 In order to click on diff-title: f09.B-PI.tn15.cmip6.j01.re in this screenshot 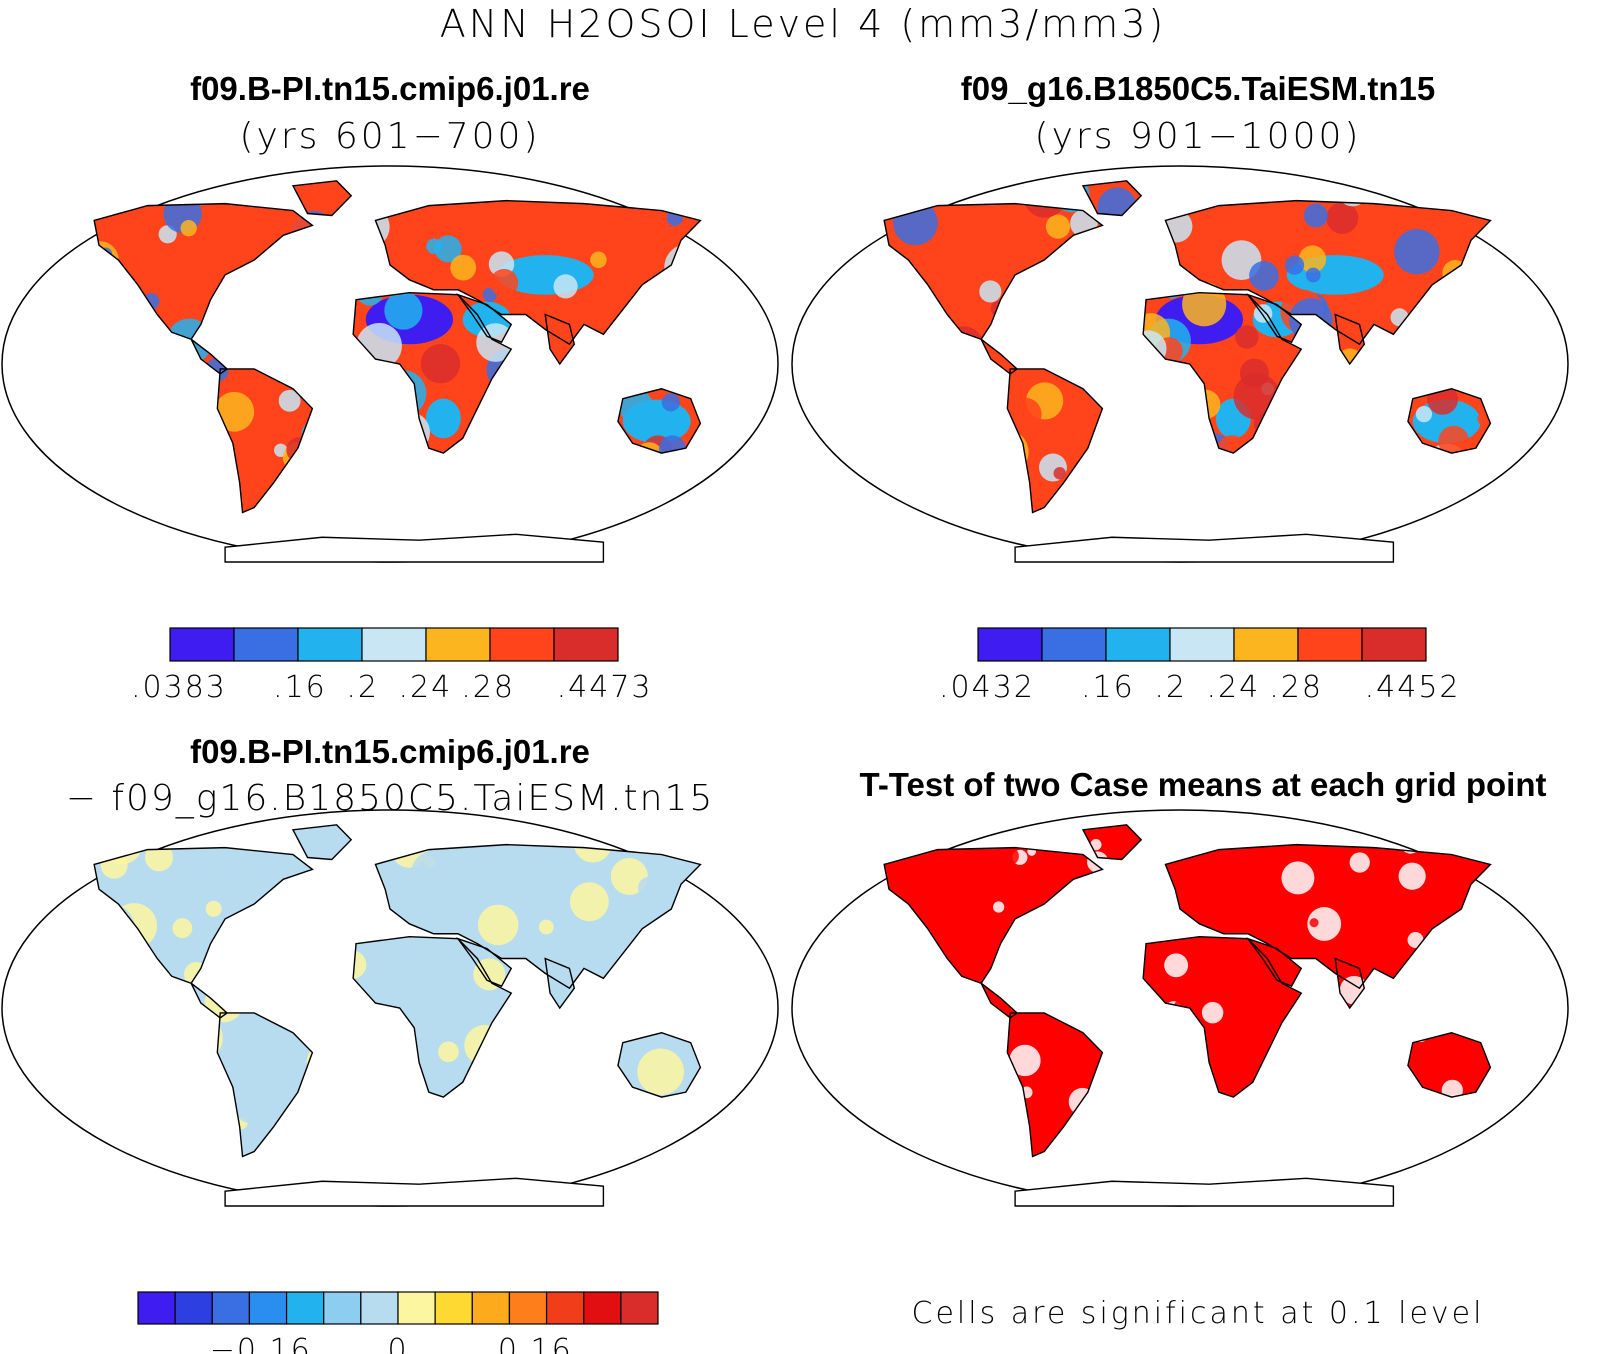, I will do `click(390, 751)`.